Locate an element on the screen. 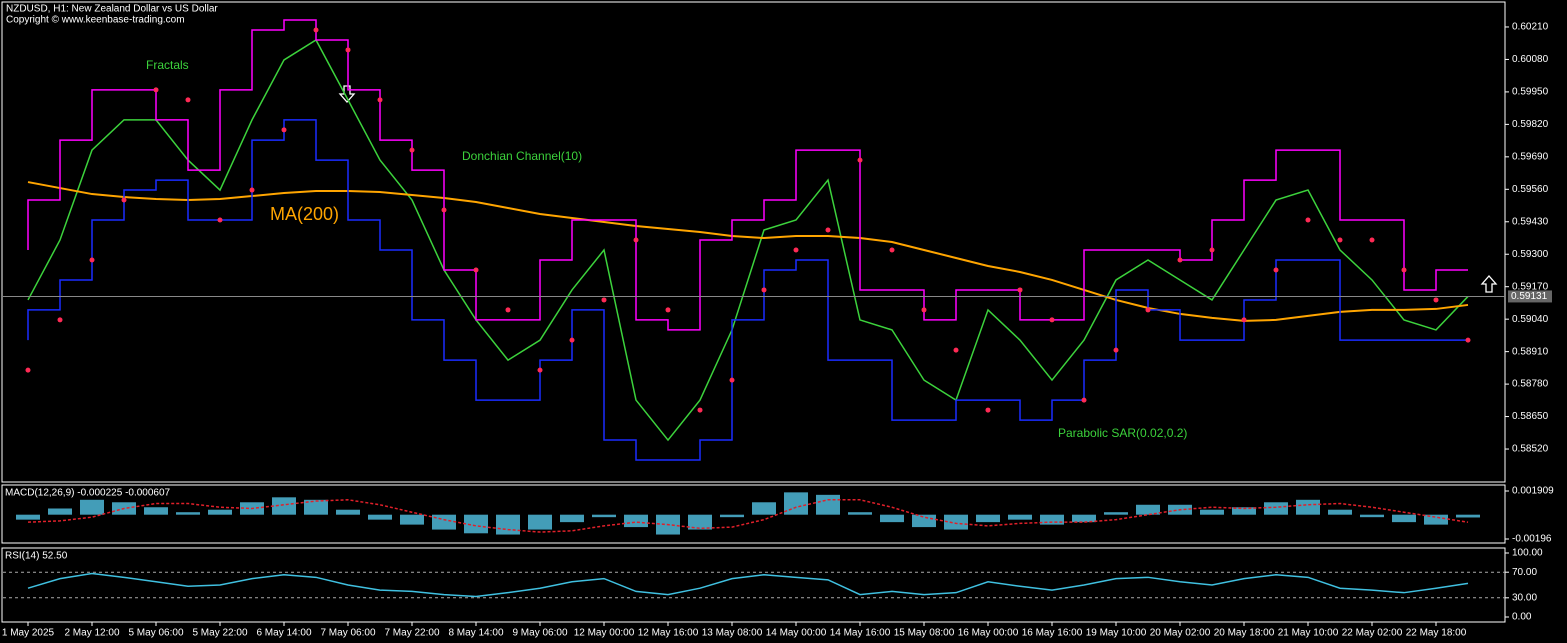  series-label: Parabolic SAR(0.02,0.2) is located at coordinates (1122, 433).